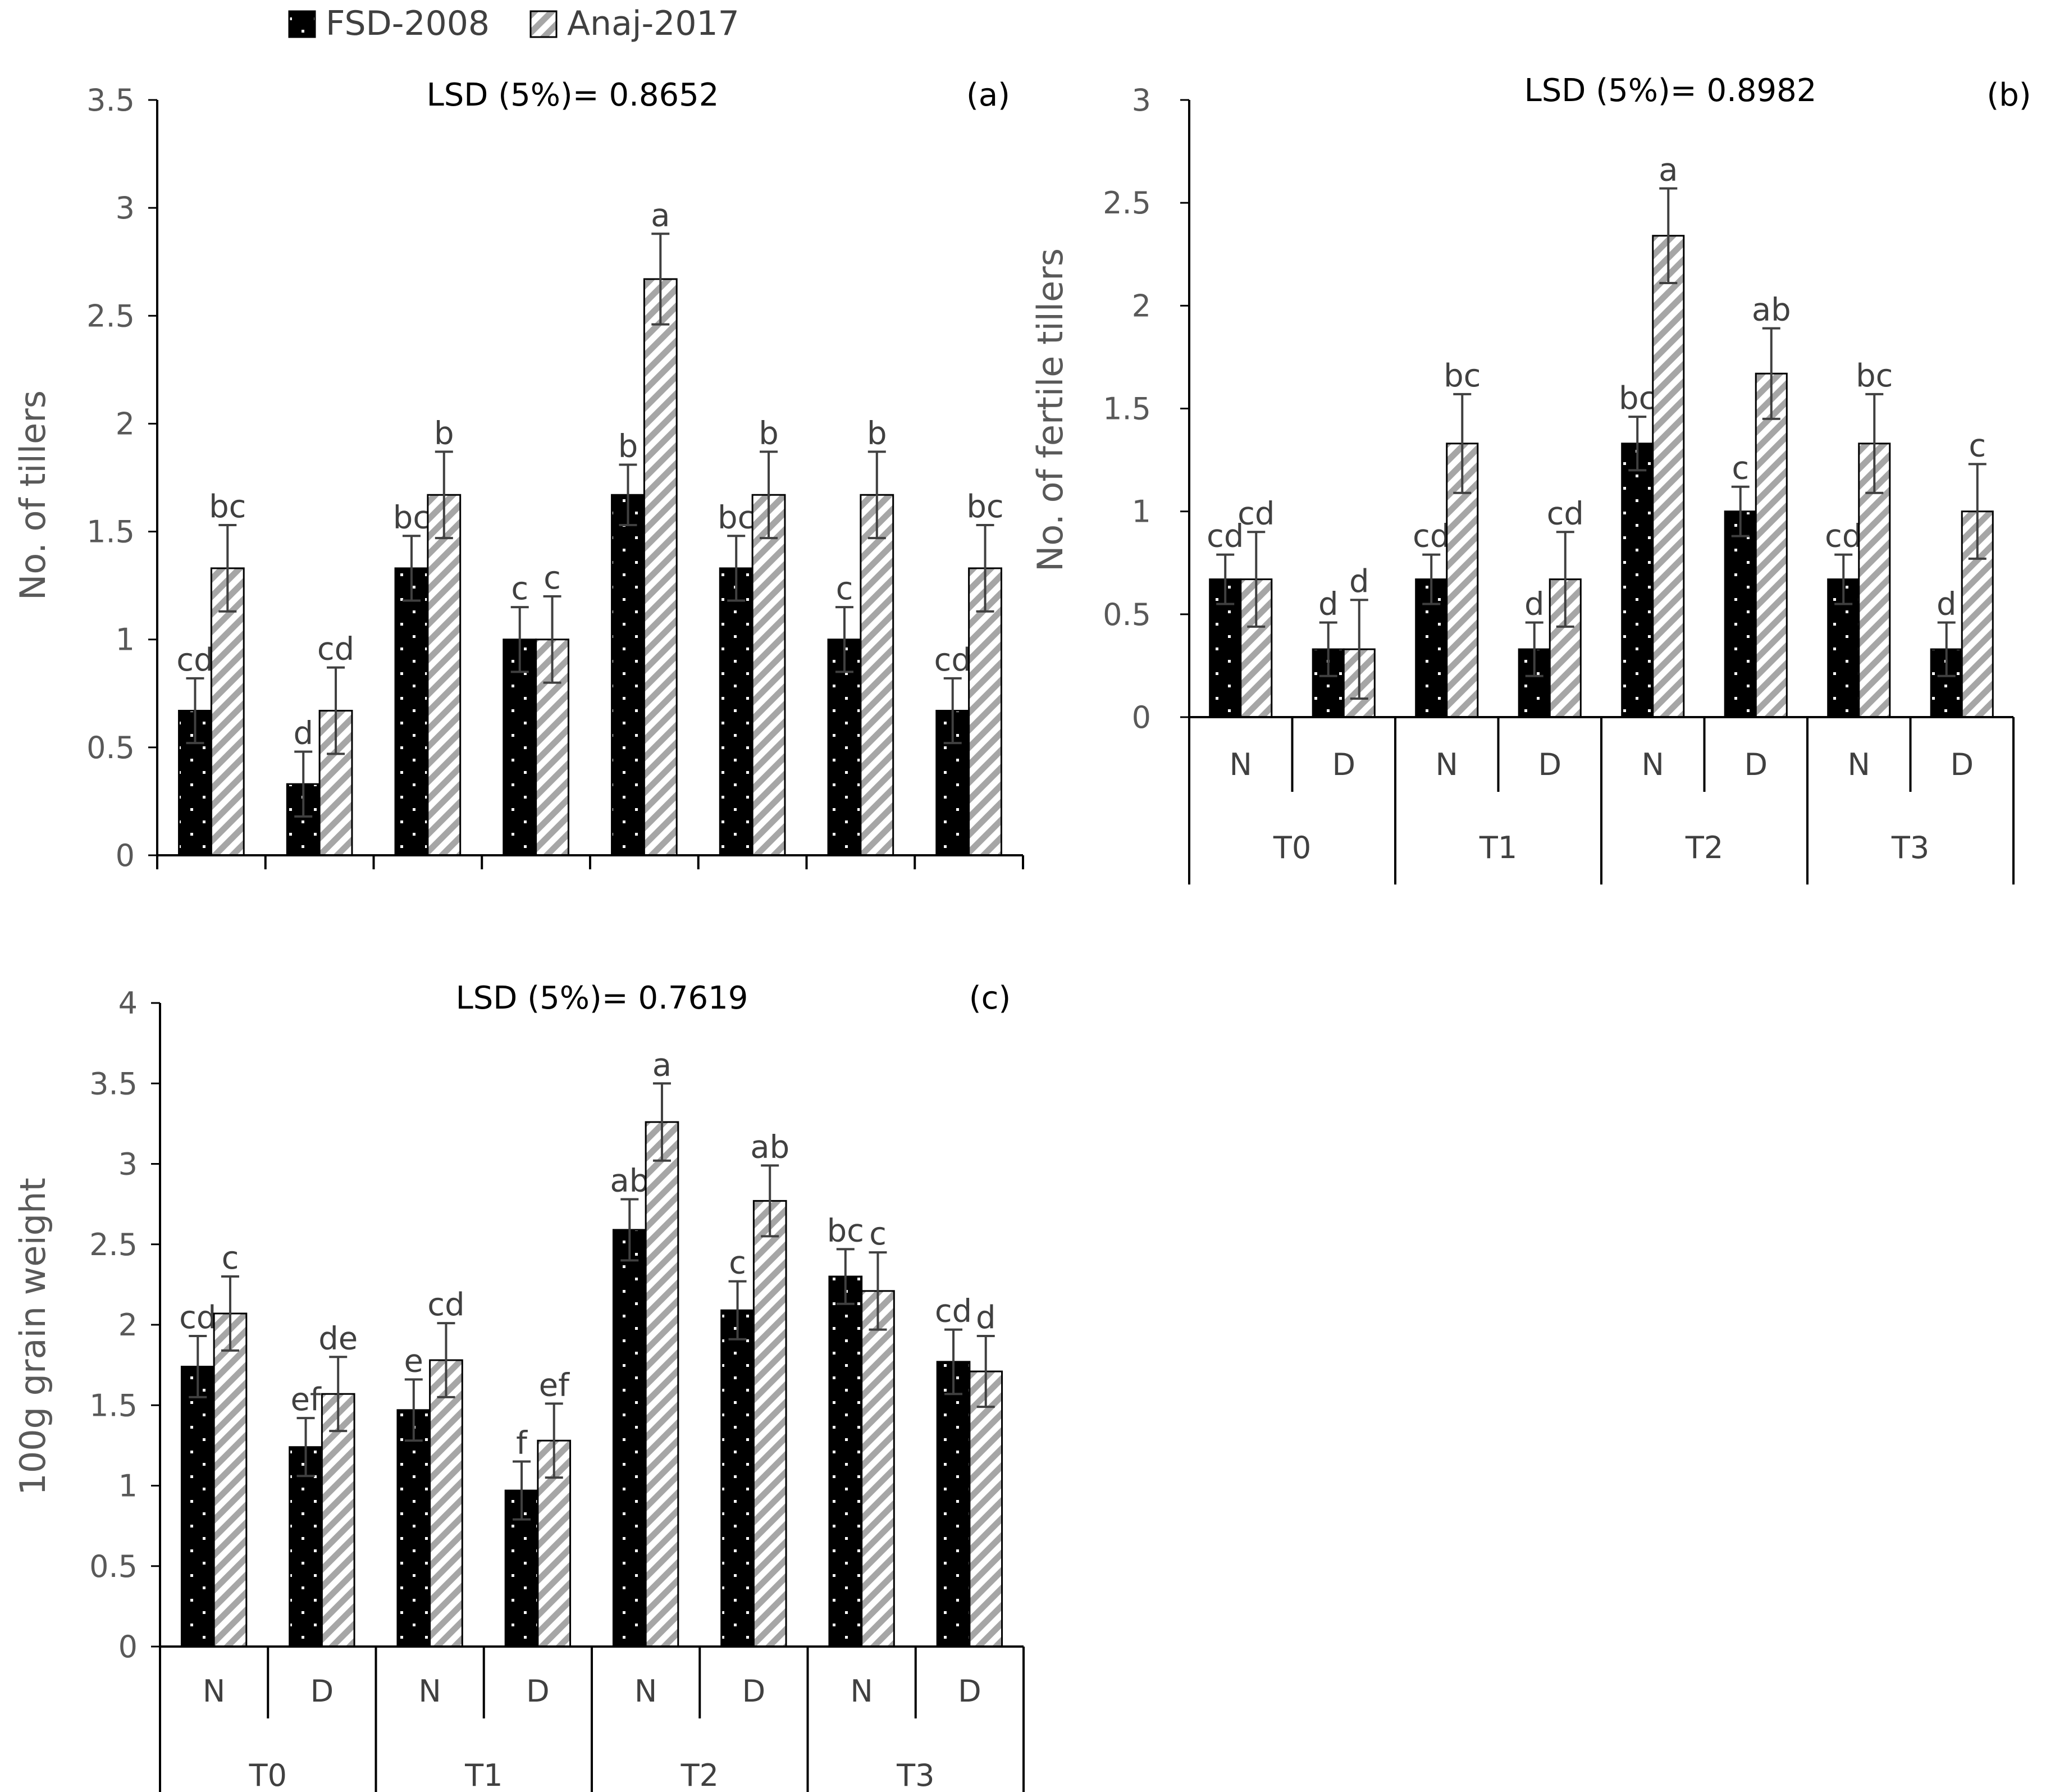  I want to click on y-tick-label: 4, so click(128, 1003).